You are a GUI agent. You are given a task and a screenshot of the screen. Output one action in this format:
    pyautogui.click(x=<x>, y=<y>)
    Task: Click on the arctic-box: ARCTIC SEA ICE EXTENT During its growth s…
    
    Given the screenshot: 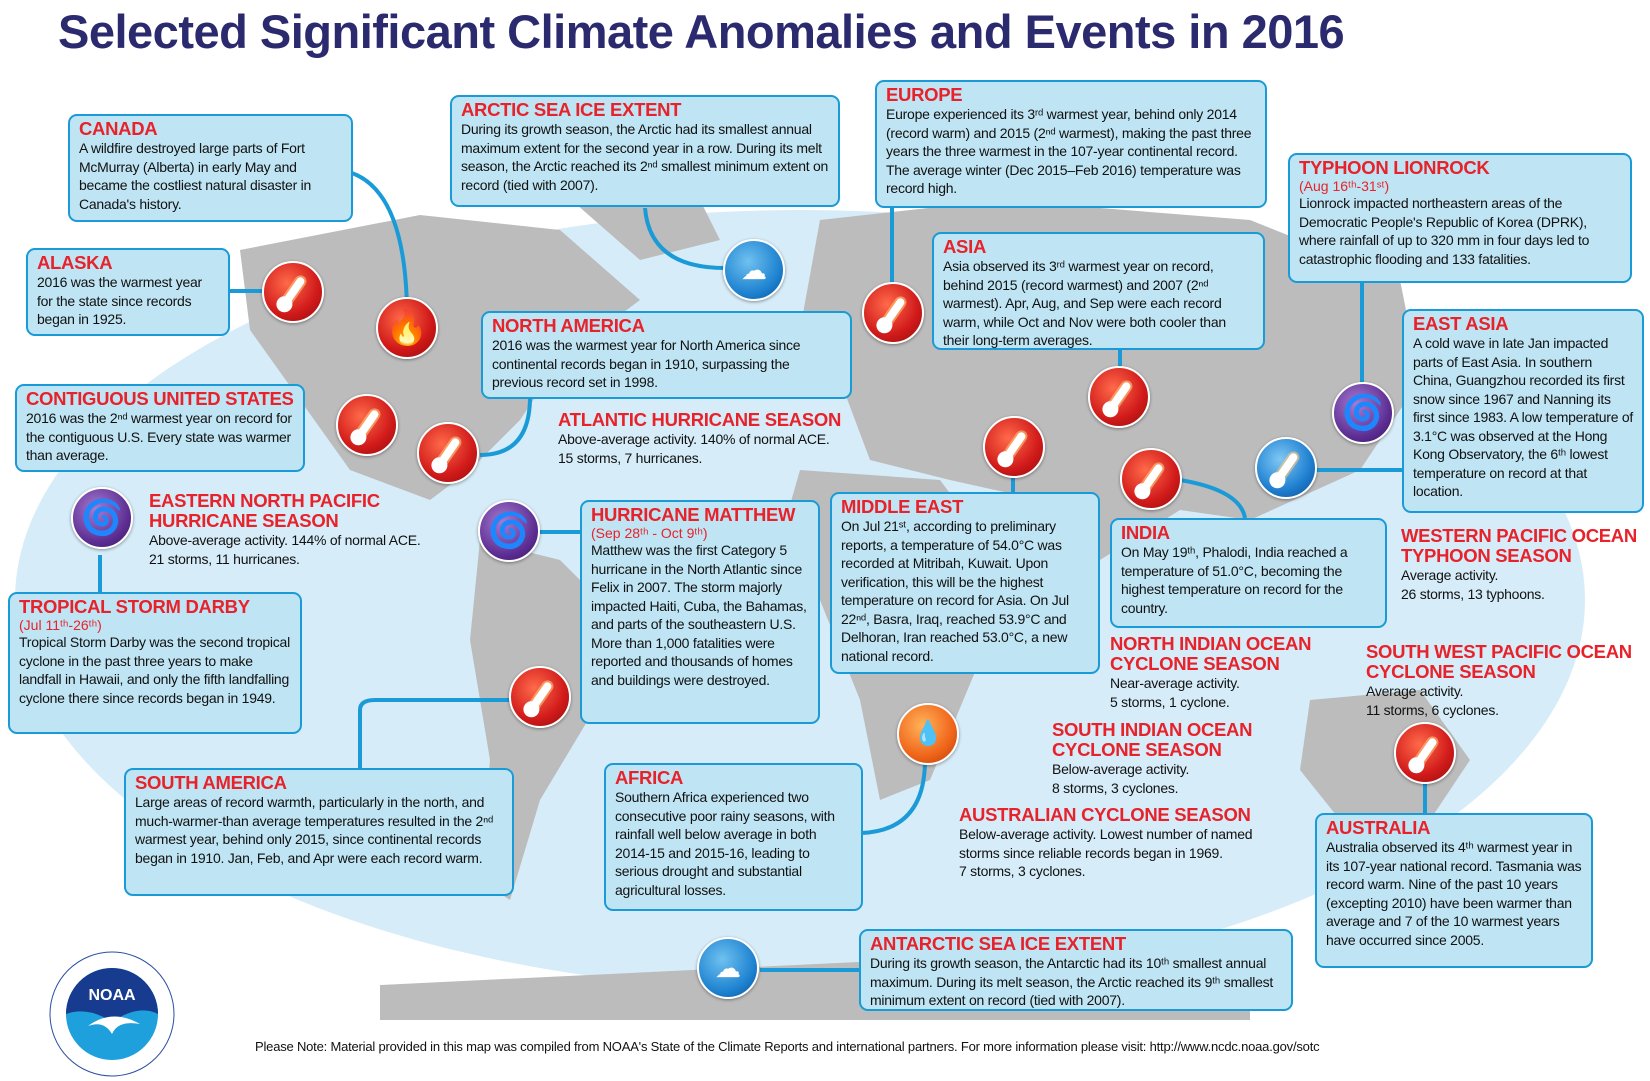 What is the action you would take?
    pyautogui.click(x=645, y=151)
    